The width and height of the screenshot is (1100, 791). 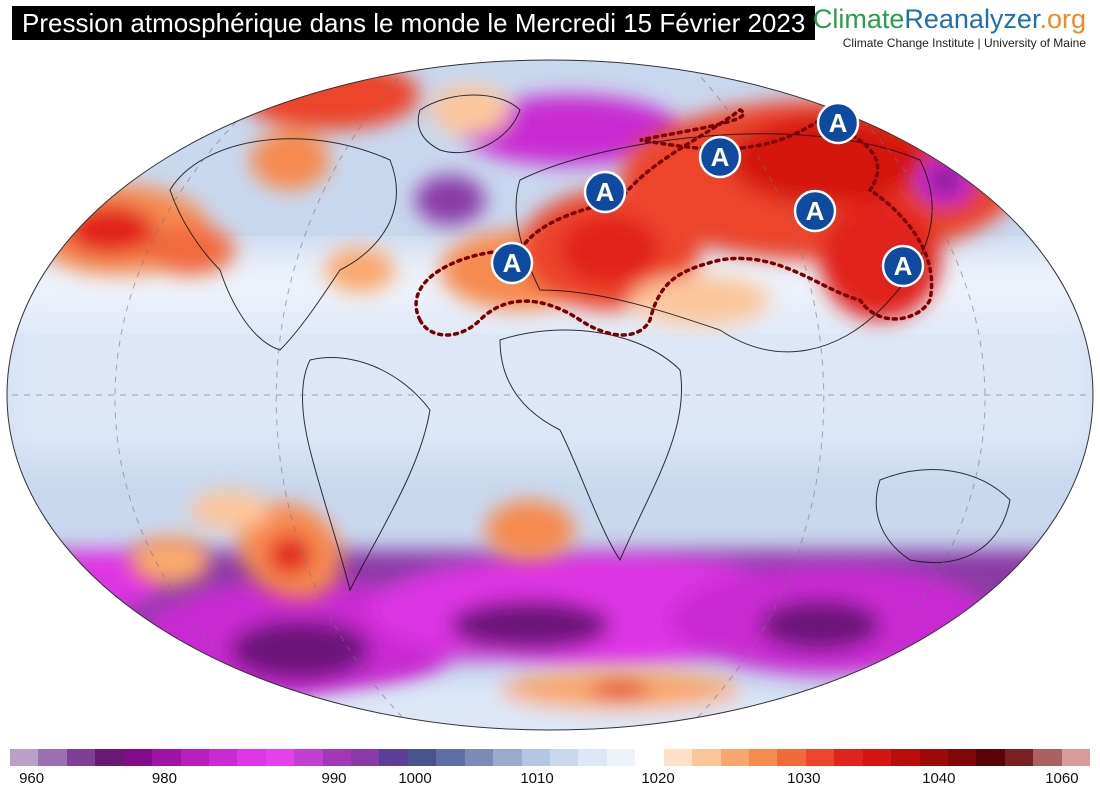 What do you see at coordinates (939, 778) in the screenshot?
I see `colorbar-tick-label: 1040` at bounding box center [939, 778].